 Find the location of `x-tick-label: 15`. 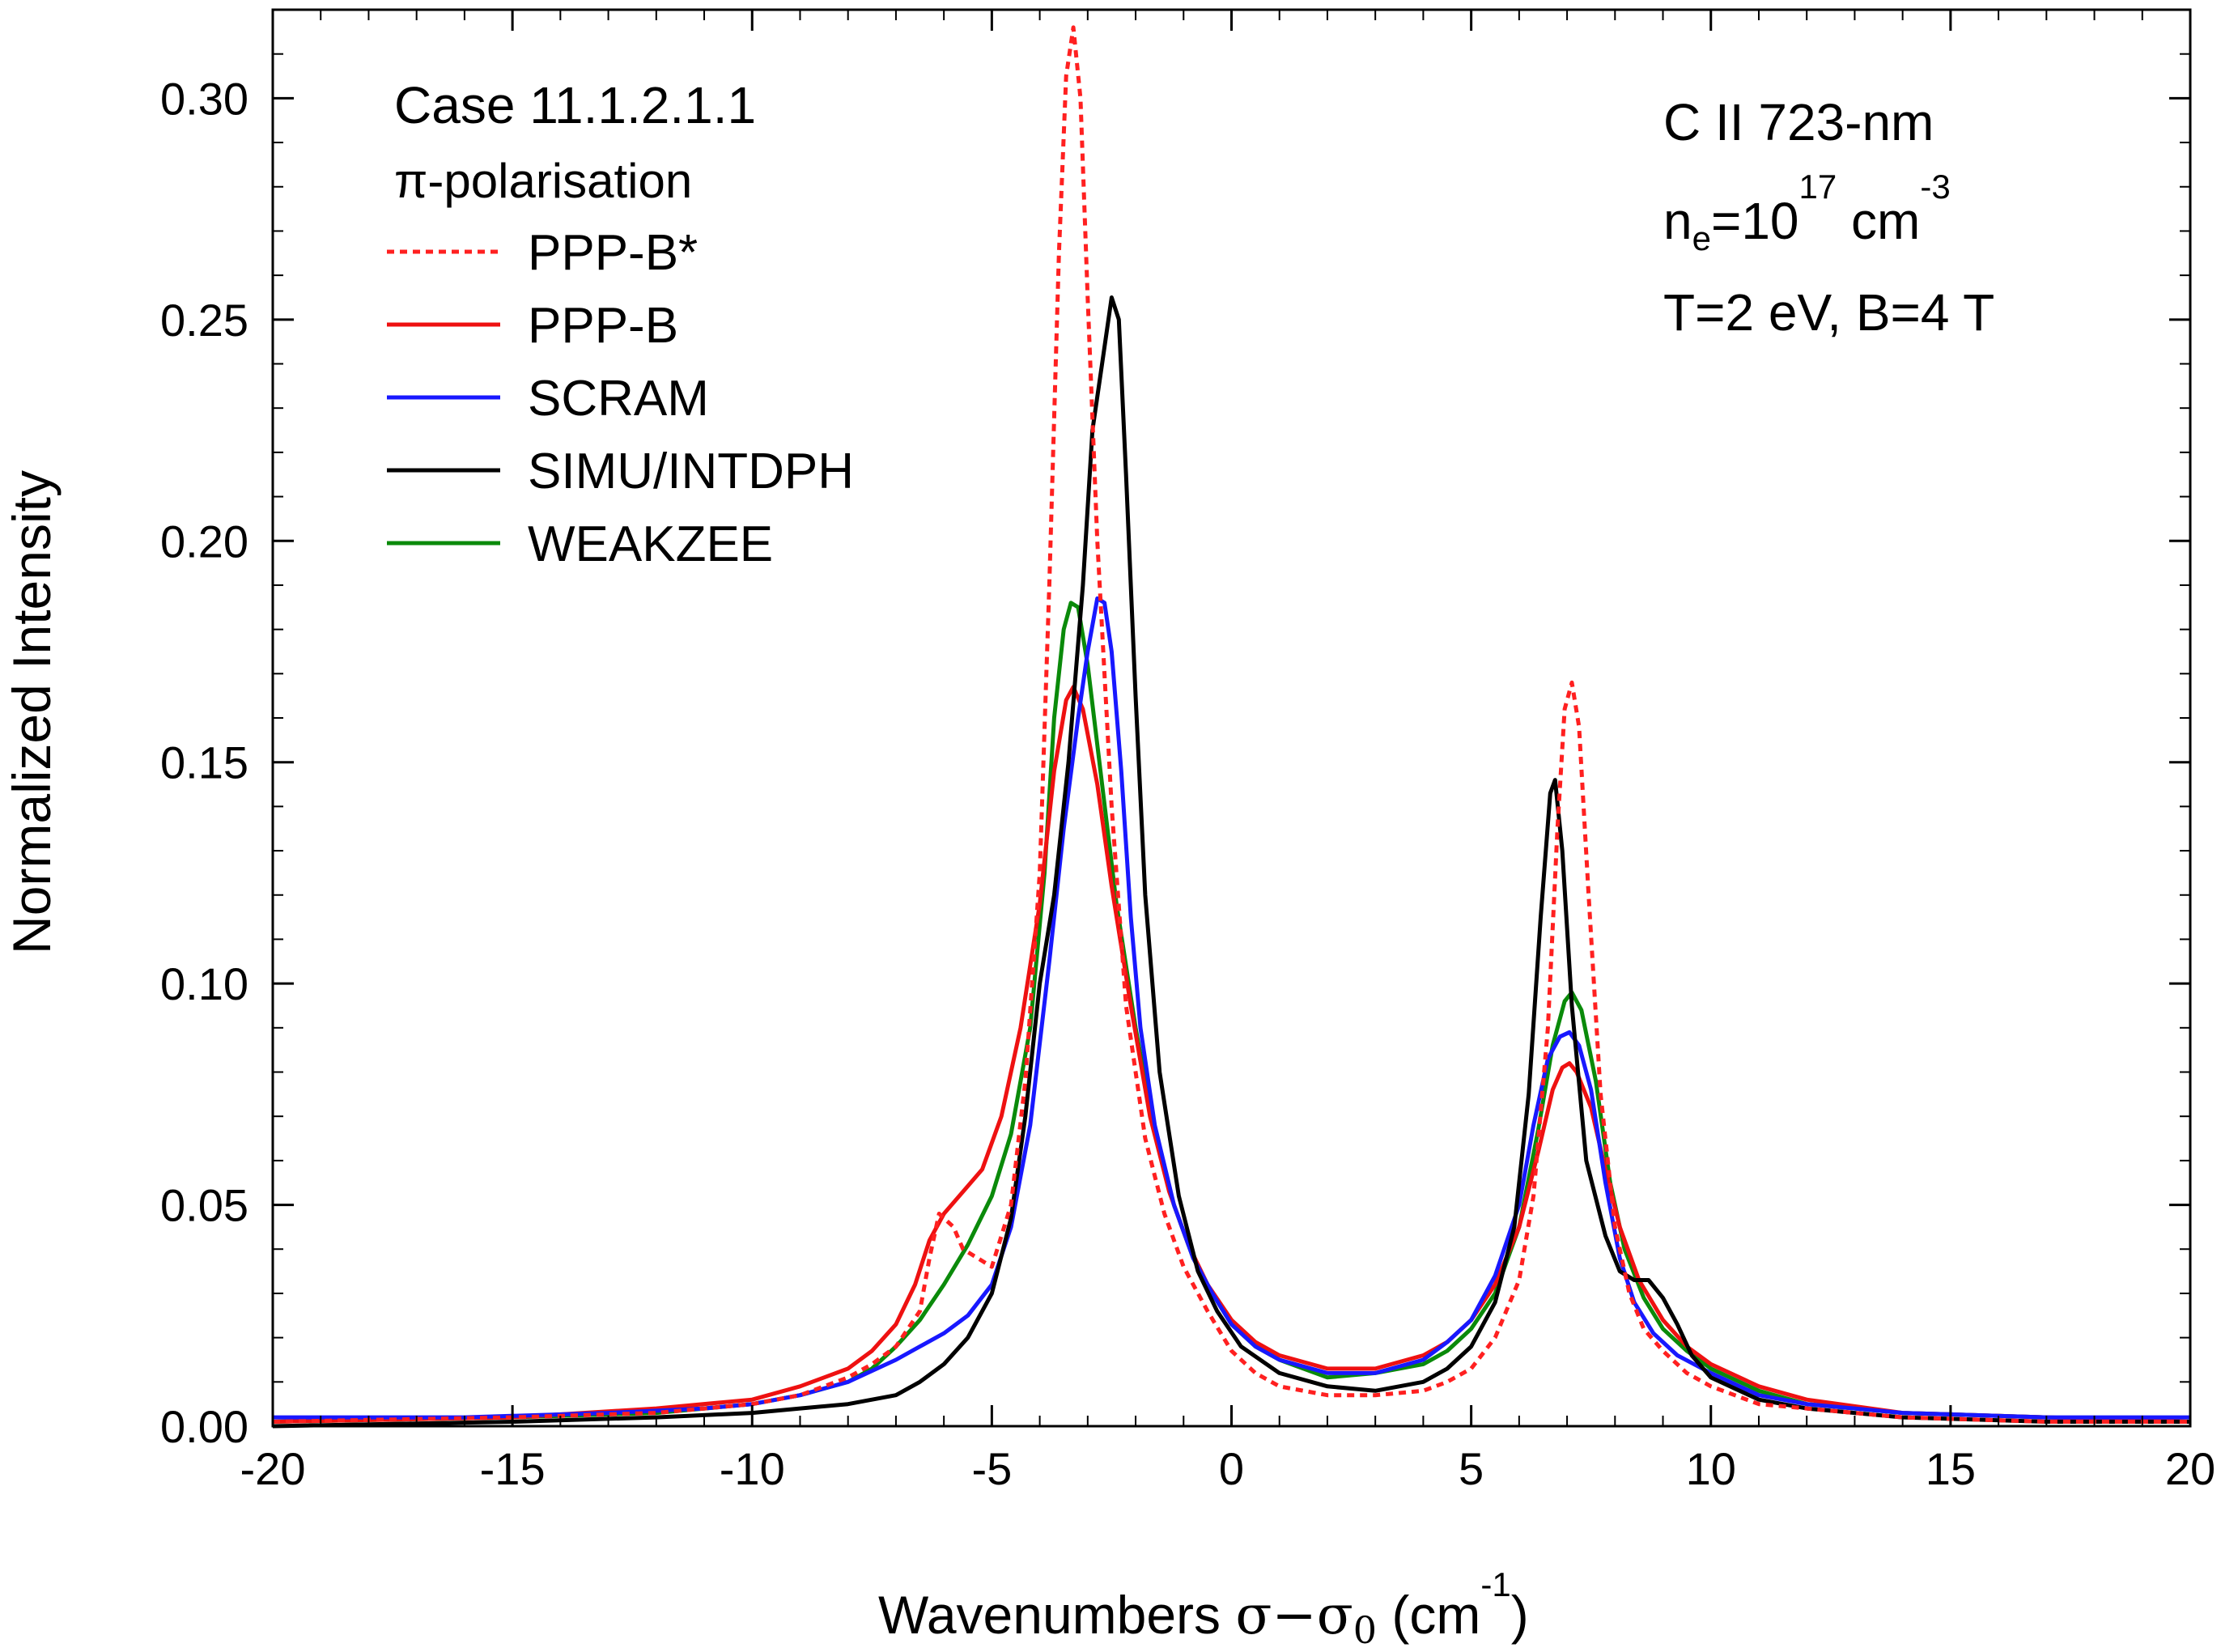

x-tick-label: 15 is located at coordinates (1951, 1468).